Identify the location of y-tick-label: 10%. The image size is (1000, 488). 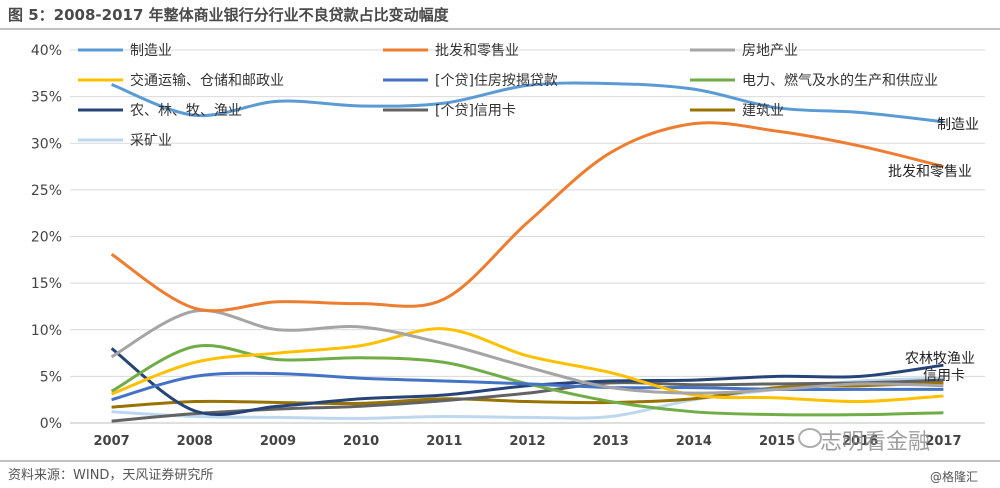
(46, 331).